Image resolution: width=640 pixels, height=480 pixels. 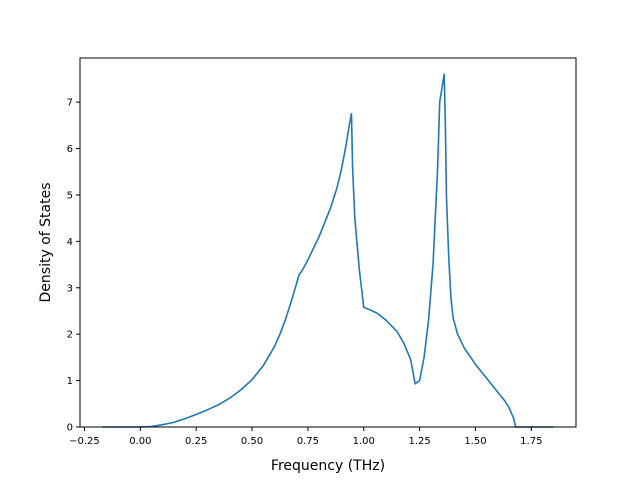 I want to click on y-tick-label: 0, so click(x=70, y=428).